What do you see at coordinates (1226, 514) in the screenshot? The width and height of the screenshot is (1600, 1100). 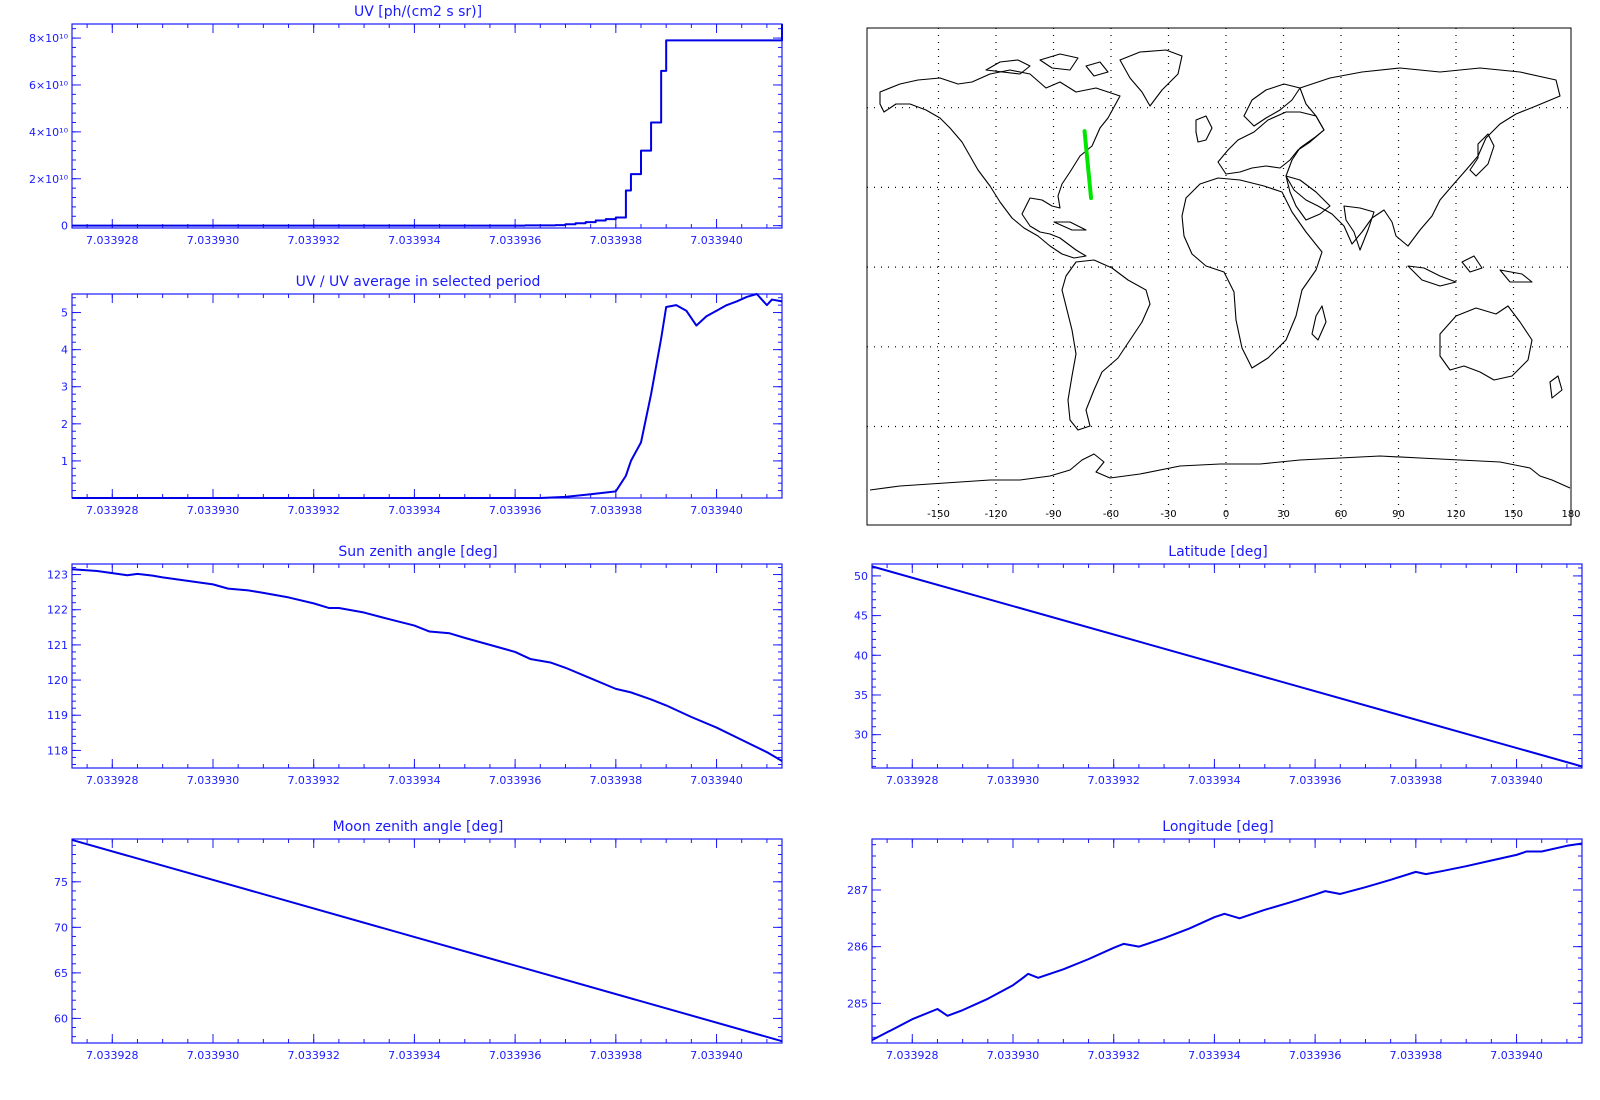 I see `map-lon-label: 0` at bounding box center [1226, 514].